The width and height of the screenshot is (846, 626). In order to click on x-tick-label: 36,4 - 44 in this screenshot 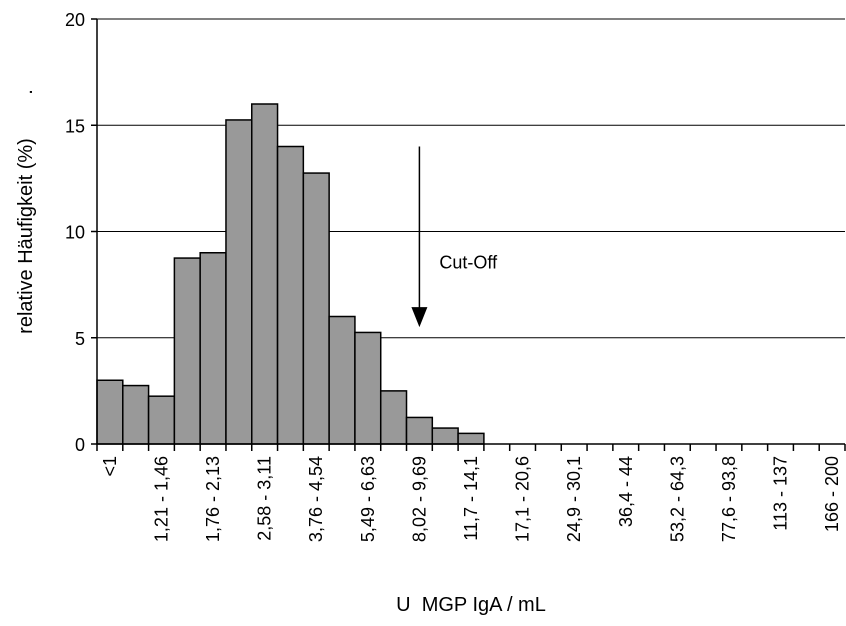, I will do `click(626, 491)`.